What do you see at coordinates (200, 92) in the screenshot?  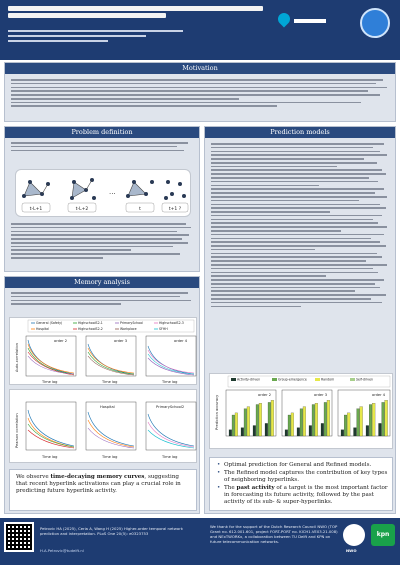 I see `motivation-panel: Motivation` at bounding box center [200, 92].